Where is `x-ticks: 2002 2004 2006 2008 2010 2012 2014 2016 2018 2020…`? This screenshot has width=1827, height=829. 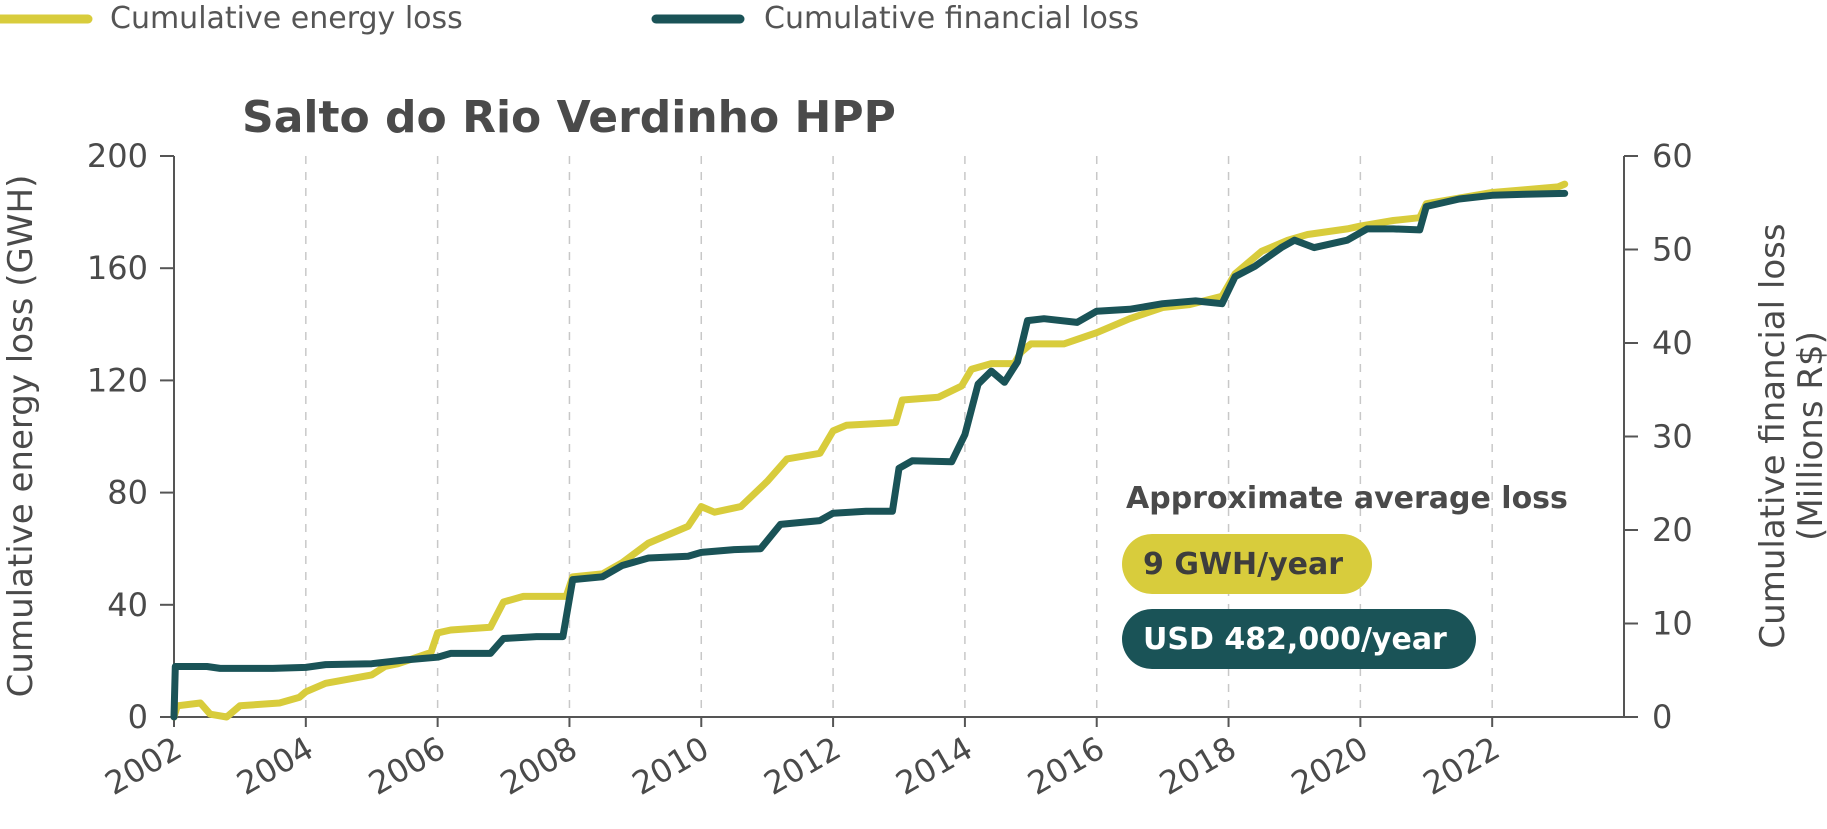
x-ticks: 2002 2004 2006 2008 2010 2012 2014 2016 2018 2020… is located at coordinates (802, 760).